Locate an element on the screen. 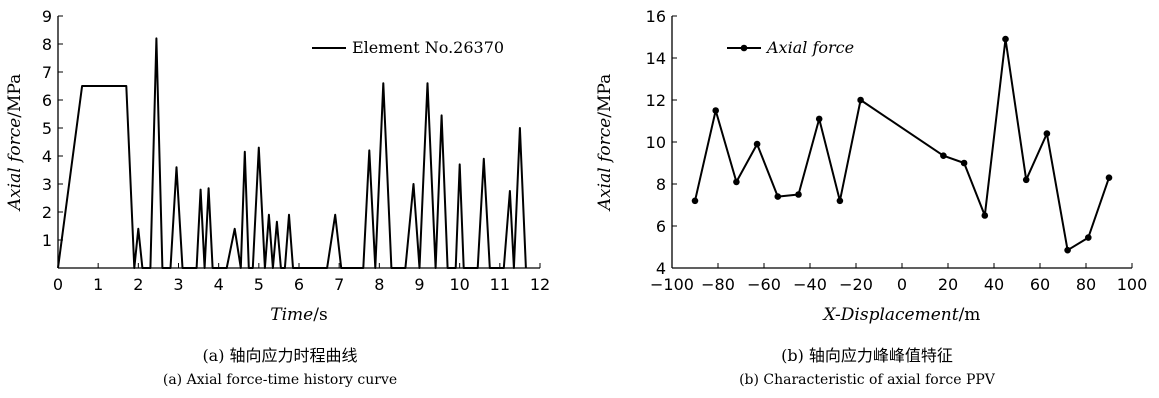 The width and height of the screenshot is (1159, 398). x-tick-label: −80 is located at coordinates (718, 284).